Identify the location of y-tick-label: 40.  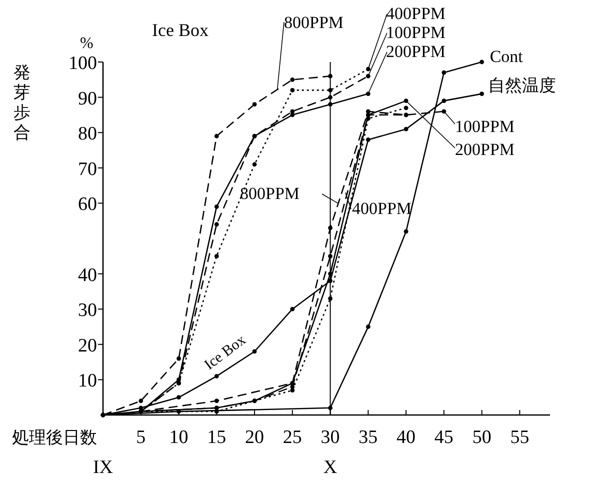
(87, 275).